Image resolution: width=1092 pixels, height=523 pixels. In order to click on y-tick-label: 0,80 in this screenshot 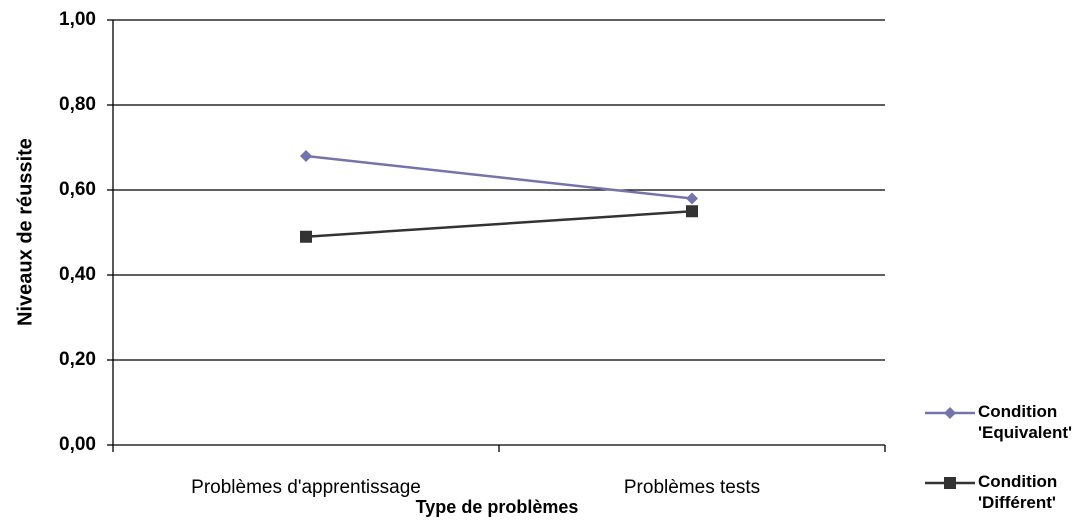, I will do `click(77, 104)`.